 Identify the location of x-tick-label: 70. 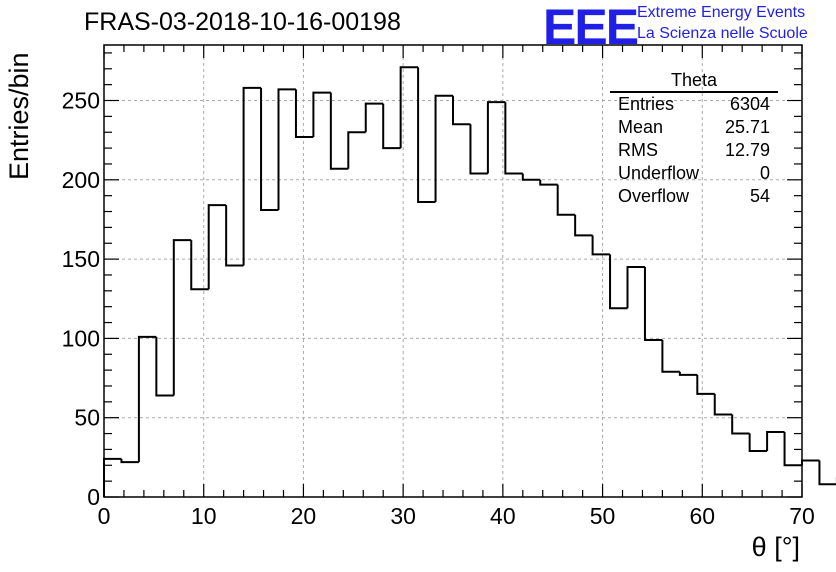
(802, 516).